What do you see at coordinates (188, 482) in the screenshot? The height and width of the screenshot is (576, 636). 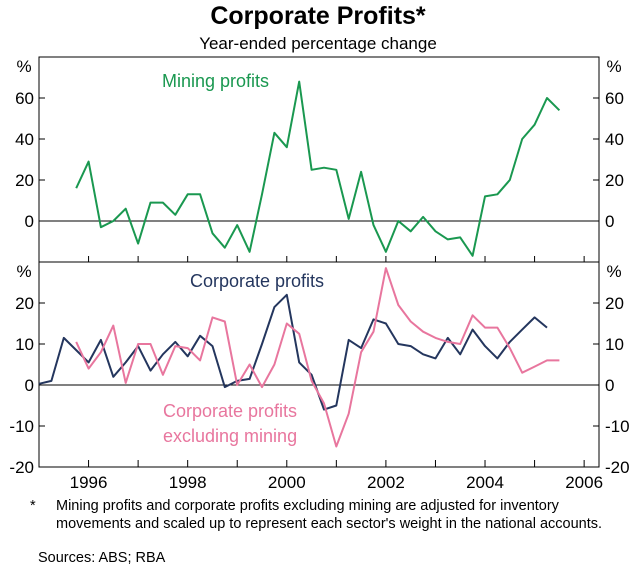 I see `x-tick-label: 1998` at bounding box center [188, 482].